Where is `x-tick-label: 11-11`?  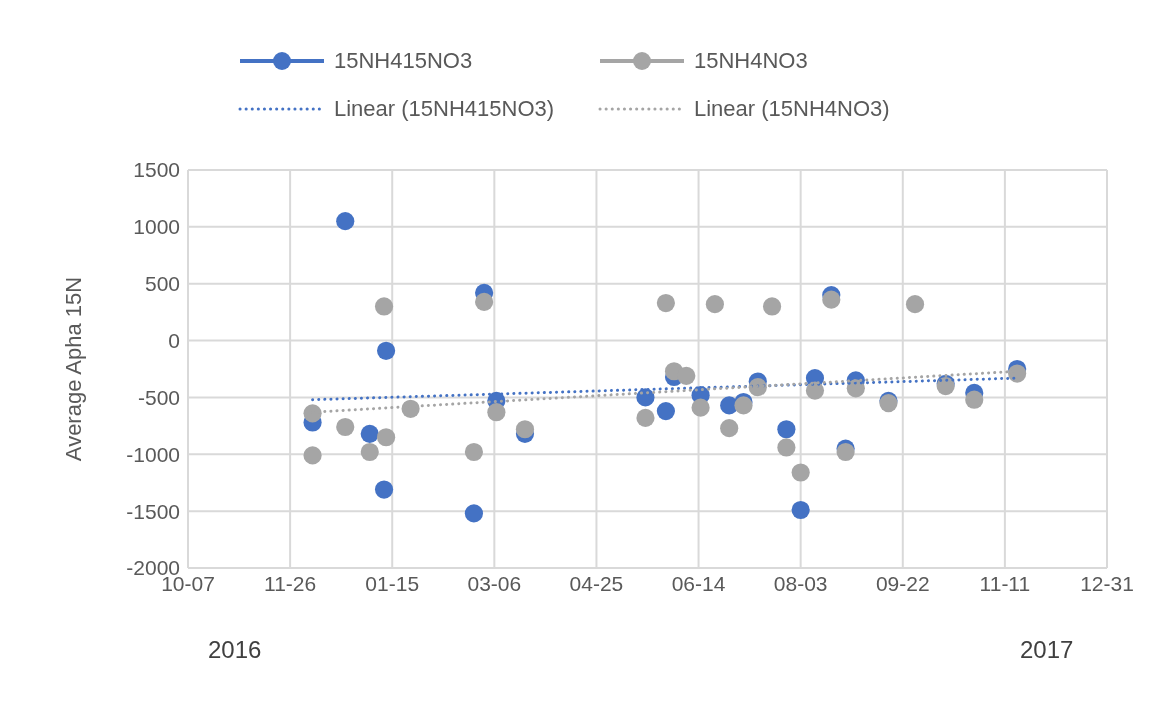
x-tick-label: 11-11 is located at coordinates (1005, 583).